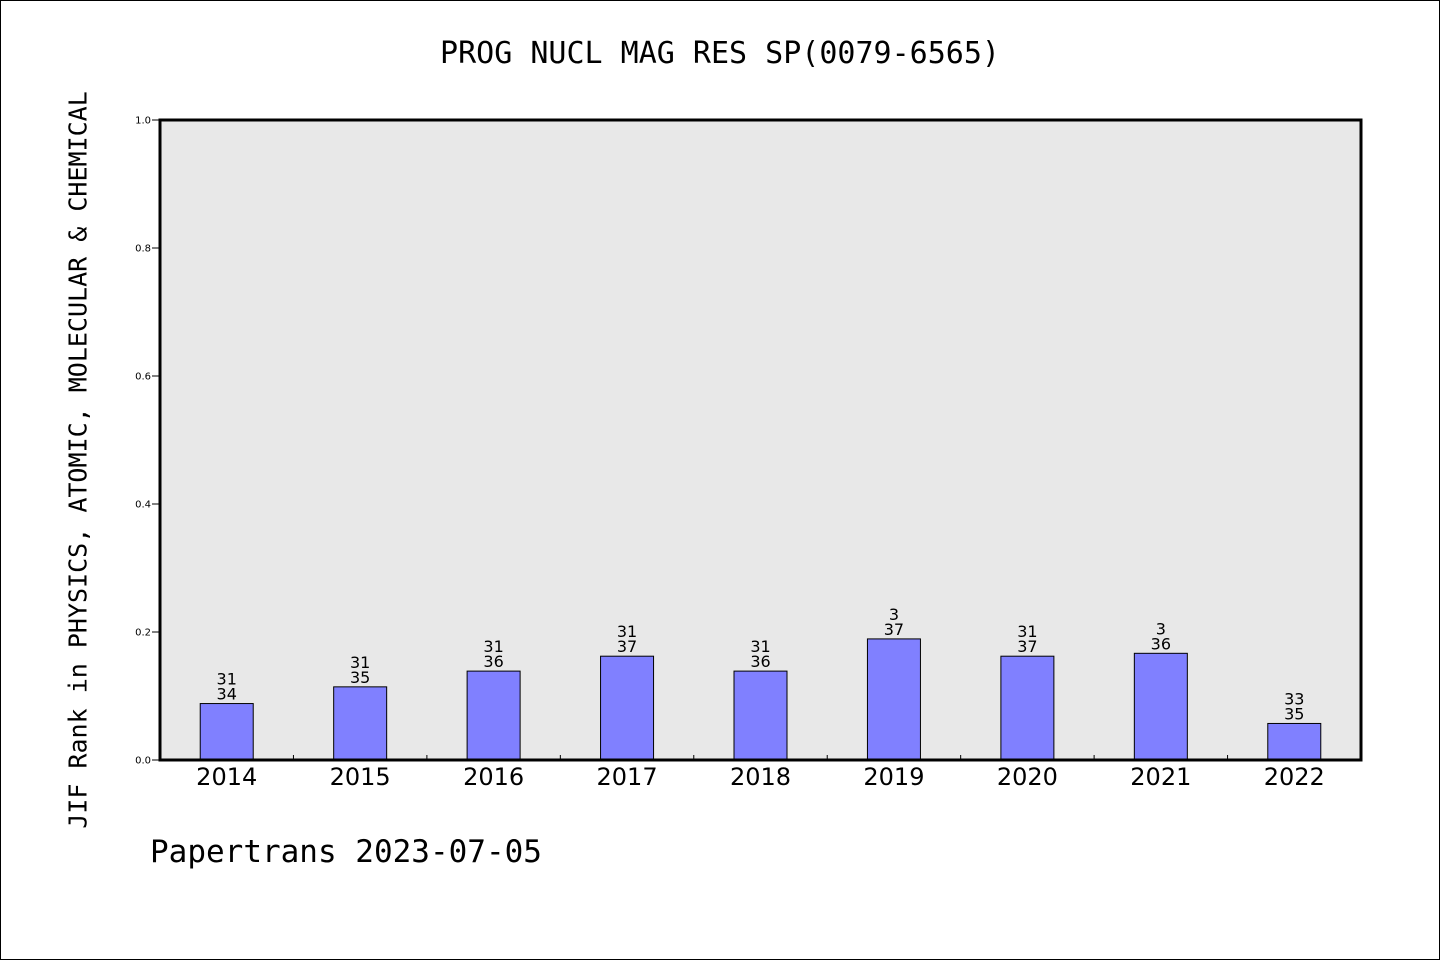 The height and width of the screenshot is (960, 1440). Describe the element at coordinates (1294, 777) in the screenshot. I see `x-tick-label: 2022` at that location.